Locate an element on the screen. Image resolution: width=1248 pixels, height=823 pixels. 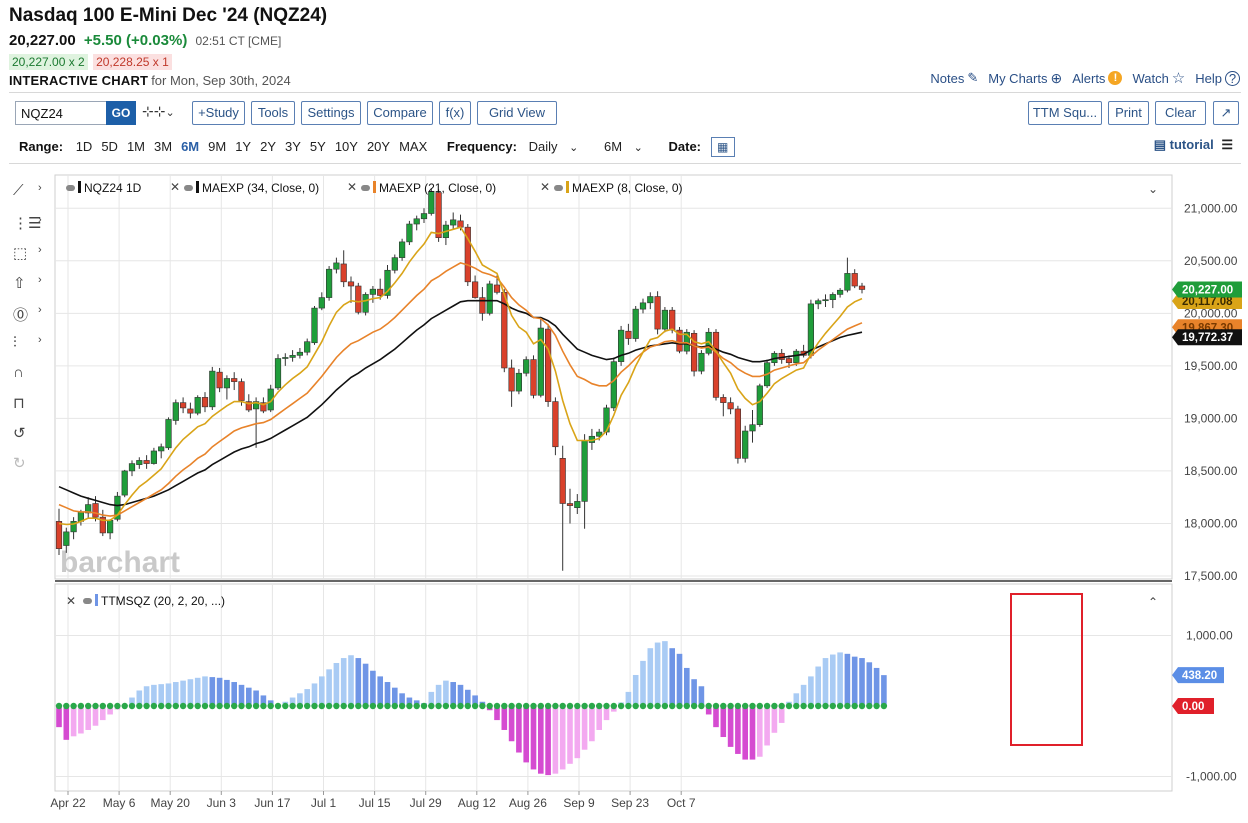
range-option: 3Y is located at coordinates (293, 146).